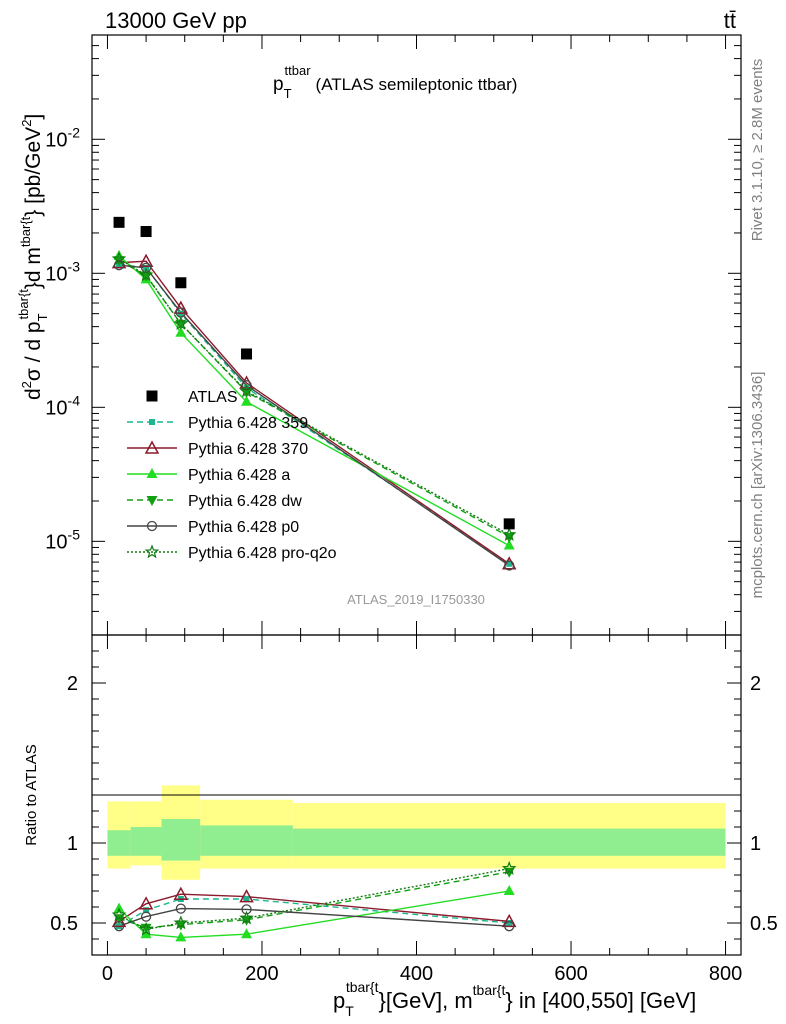  I want to click on point-p359, so click(509, 563).